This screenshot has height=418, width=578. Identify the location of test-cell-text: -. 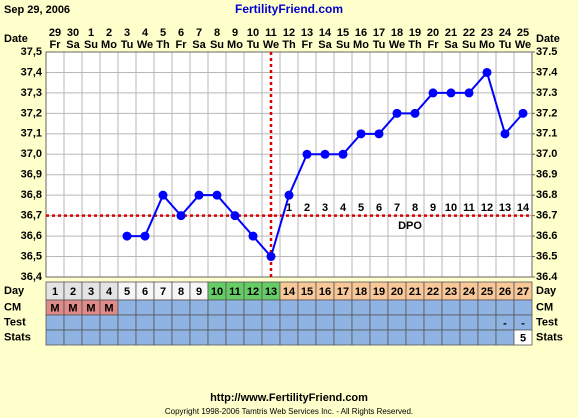
(505, 323).